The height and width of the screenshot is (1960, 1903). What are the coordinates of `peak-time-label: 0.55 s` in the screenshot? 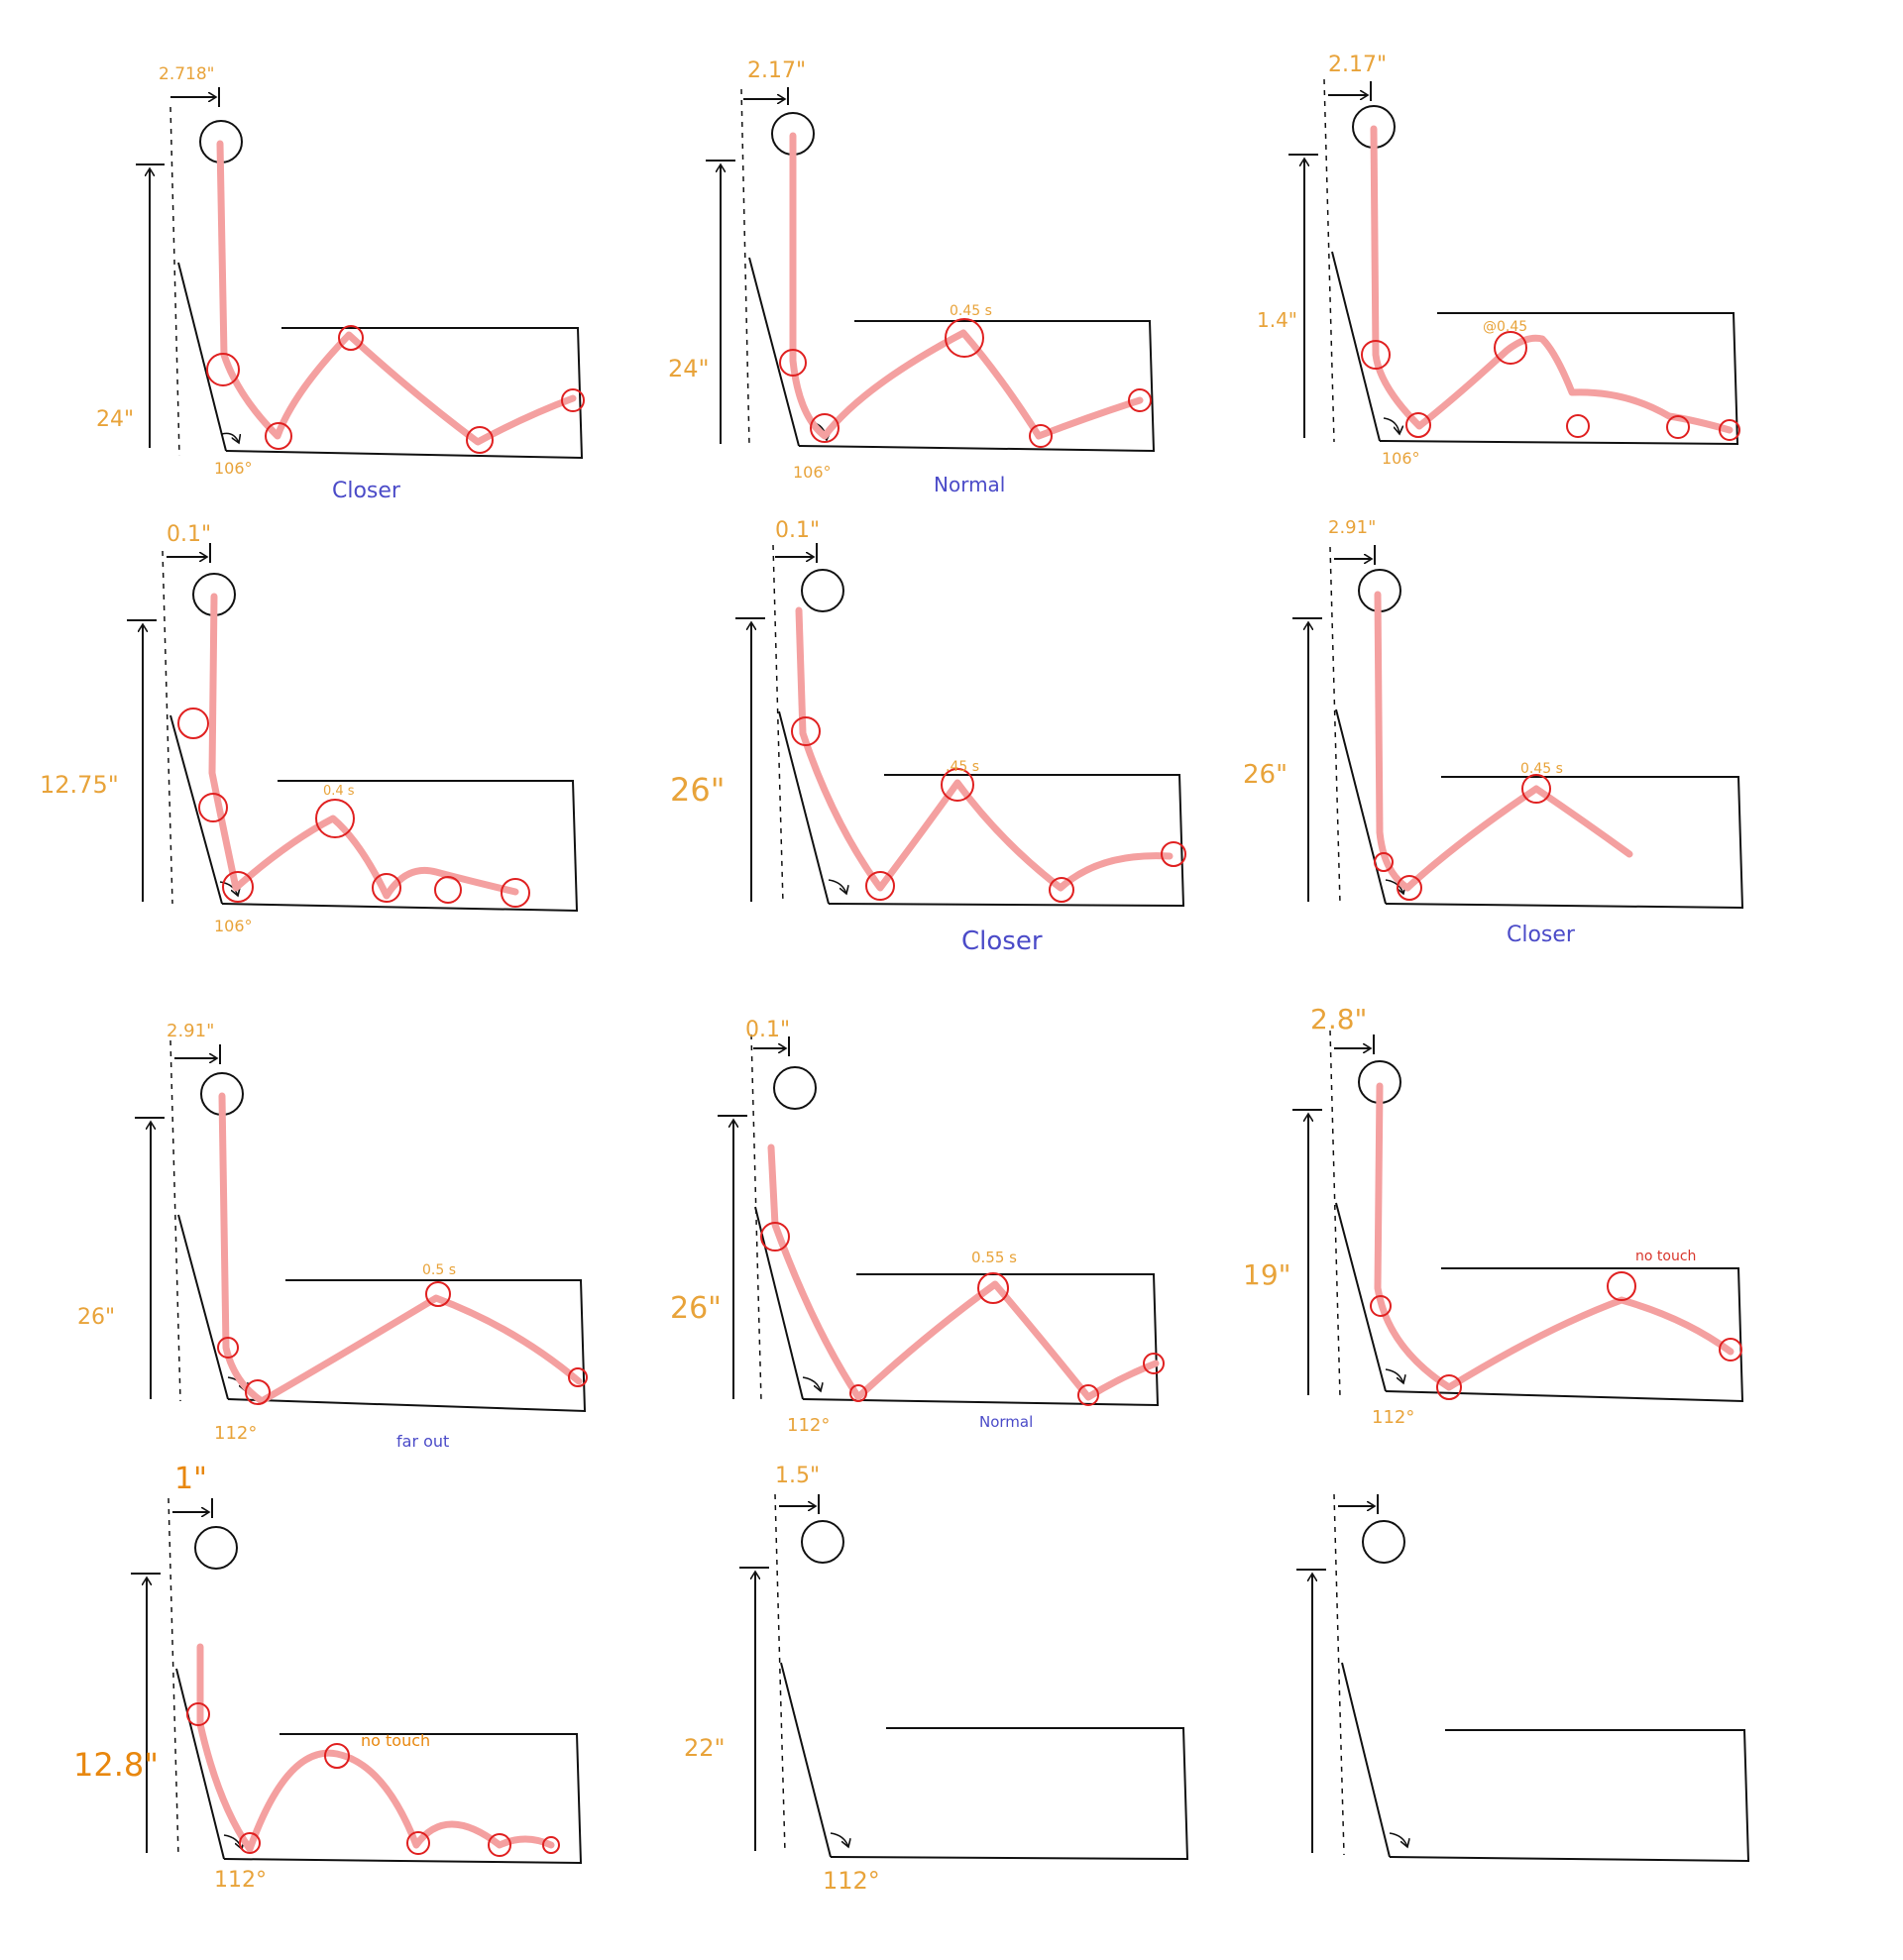 It's located at (994, 1257).